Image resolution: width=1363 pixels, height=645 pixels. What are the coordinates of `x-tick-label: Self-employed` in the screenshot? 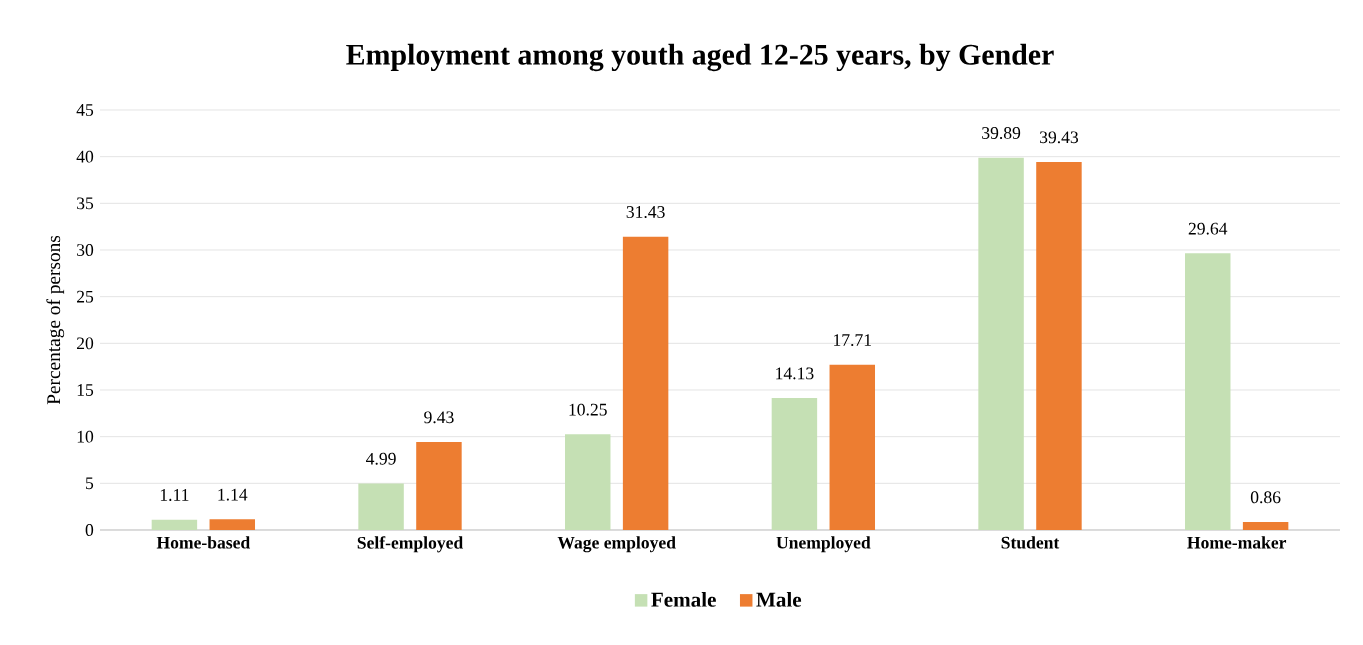 It's located at (410, 544).